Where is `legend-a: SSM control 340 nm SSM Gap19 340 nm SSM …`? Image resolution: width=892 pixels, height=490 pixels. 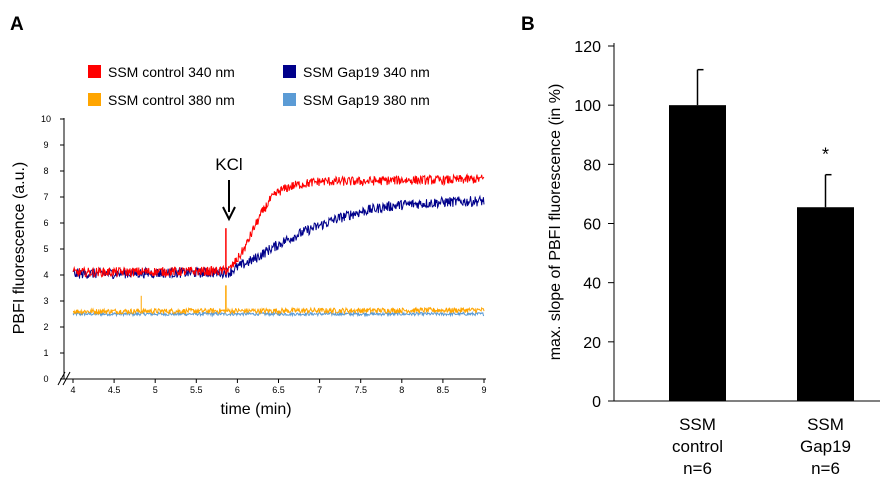
legend-a: SSM control 340 nm SSM Gap19 340 nm SSM … is located at coordinates (259, 86).